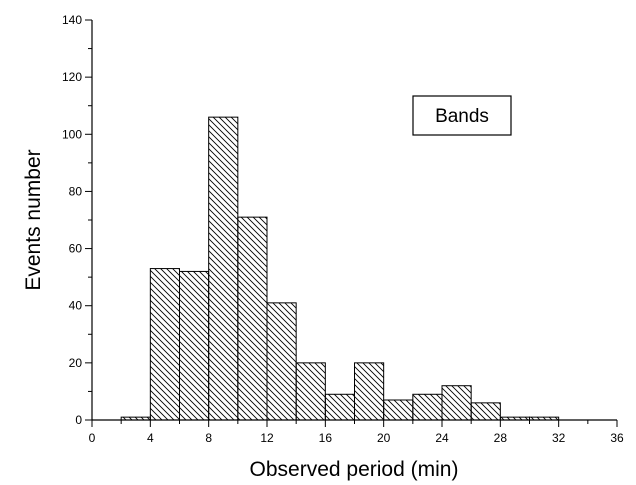 The height and width of the screenshot is (485, 636). Describe the element at coordinates (617, 438) in the screenshot. I see `x-tick-label: 36` at that location.